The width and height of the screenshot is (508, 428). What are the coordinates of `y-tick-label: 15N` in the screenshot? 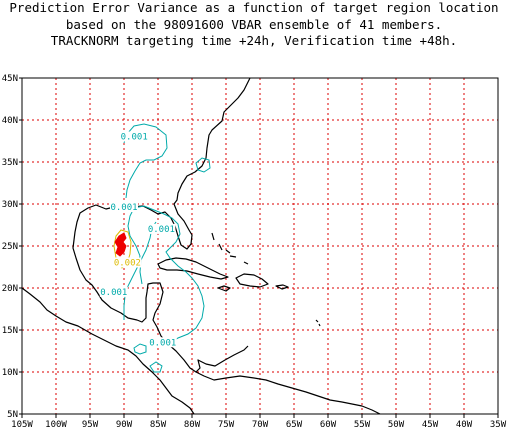 It's located at (10, 331).